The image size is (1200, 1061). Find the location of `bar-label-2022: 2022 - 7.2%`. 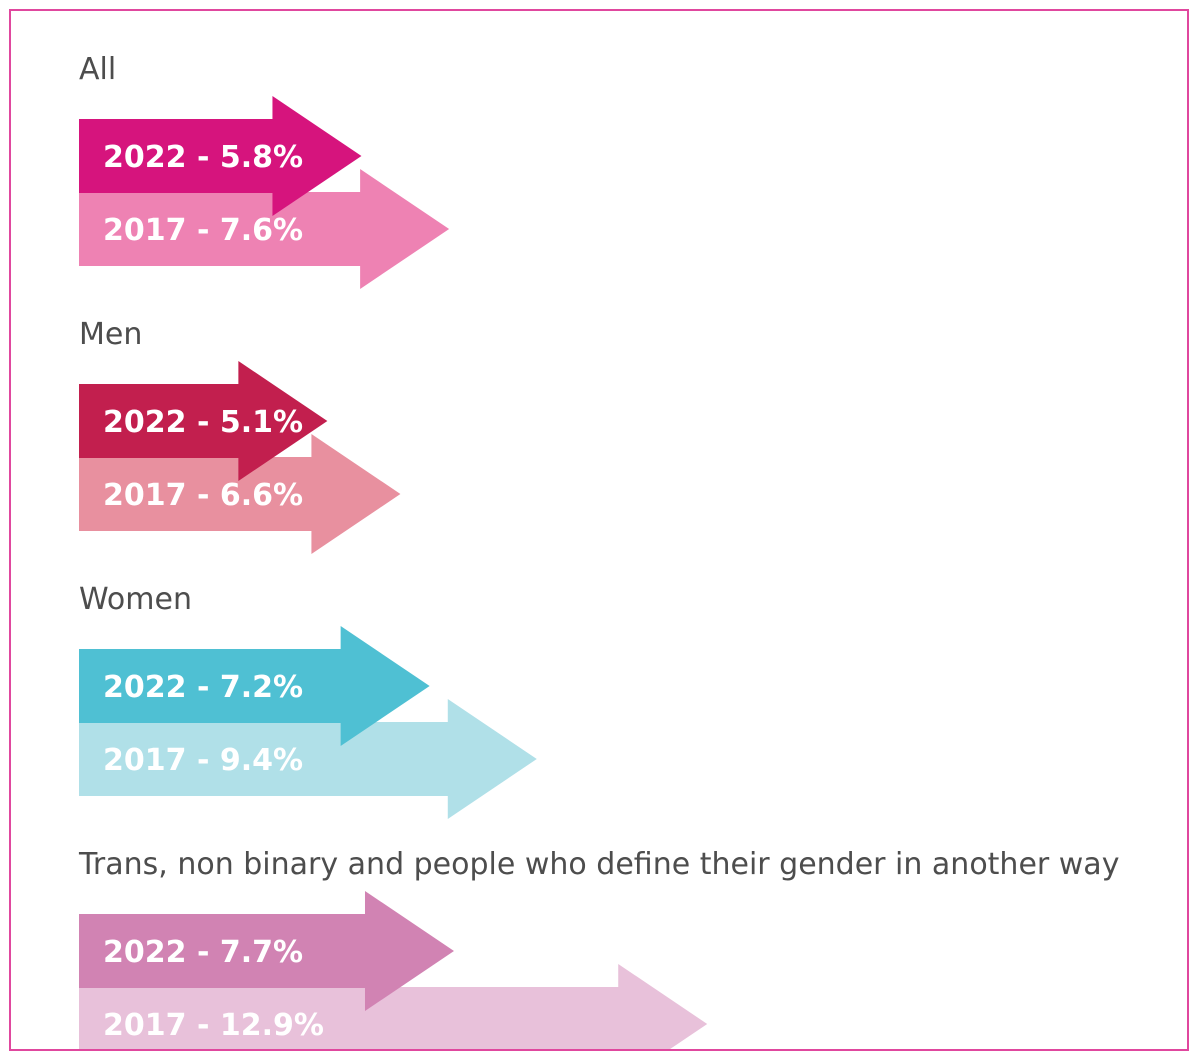

bar-label-2022: 2022 - 7.2% is located at coordinates (203, 687).